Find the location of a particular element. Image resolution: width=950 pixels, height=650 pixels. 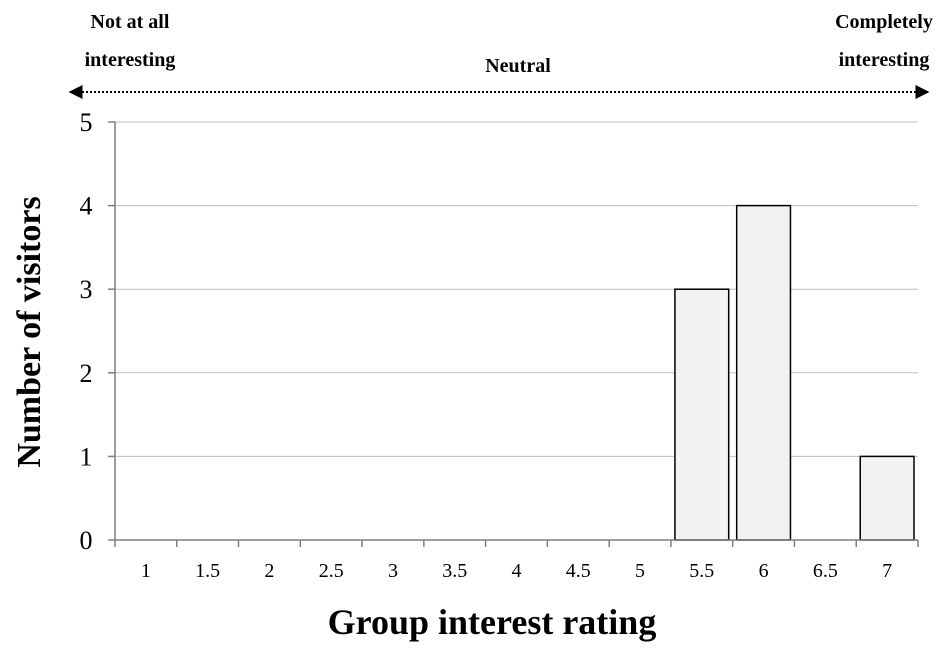

scale-left-label-line1: Not at all is located at coordinates (130, 22).